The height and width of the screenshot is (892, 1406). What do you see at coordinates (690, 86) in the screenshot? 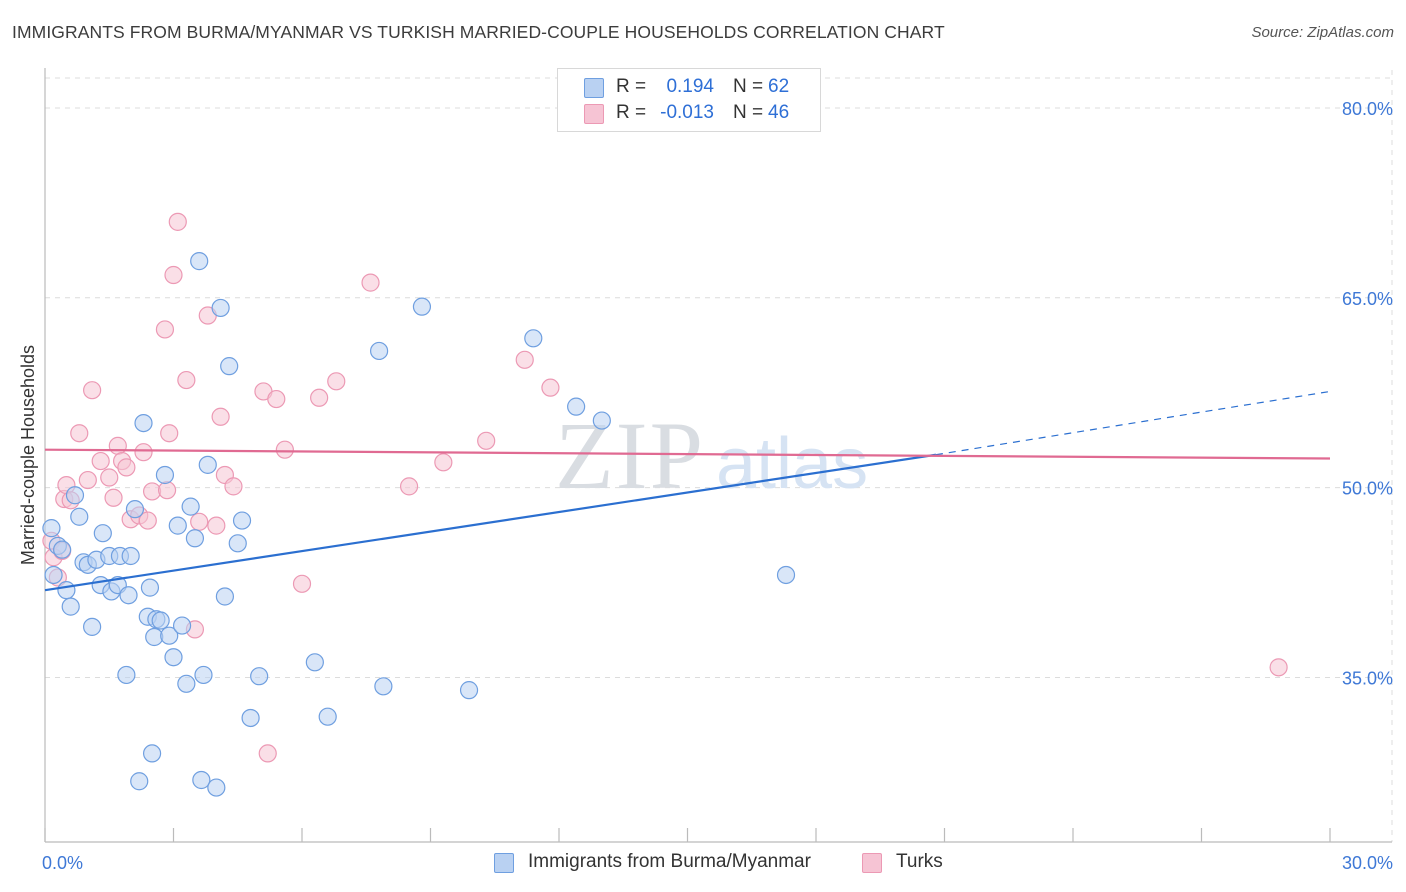
I see `legend-r-value-burma: 0.194` at bounding box center [690, 86].